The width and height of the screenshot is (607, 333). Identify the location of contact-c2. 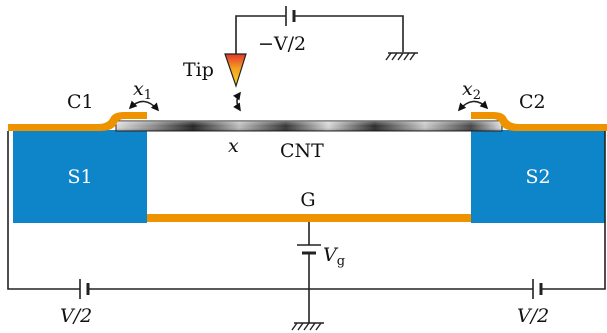
(539, 121).